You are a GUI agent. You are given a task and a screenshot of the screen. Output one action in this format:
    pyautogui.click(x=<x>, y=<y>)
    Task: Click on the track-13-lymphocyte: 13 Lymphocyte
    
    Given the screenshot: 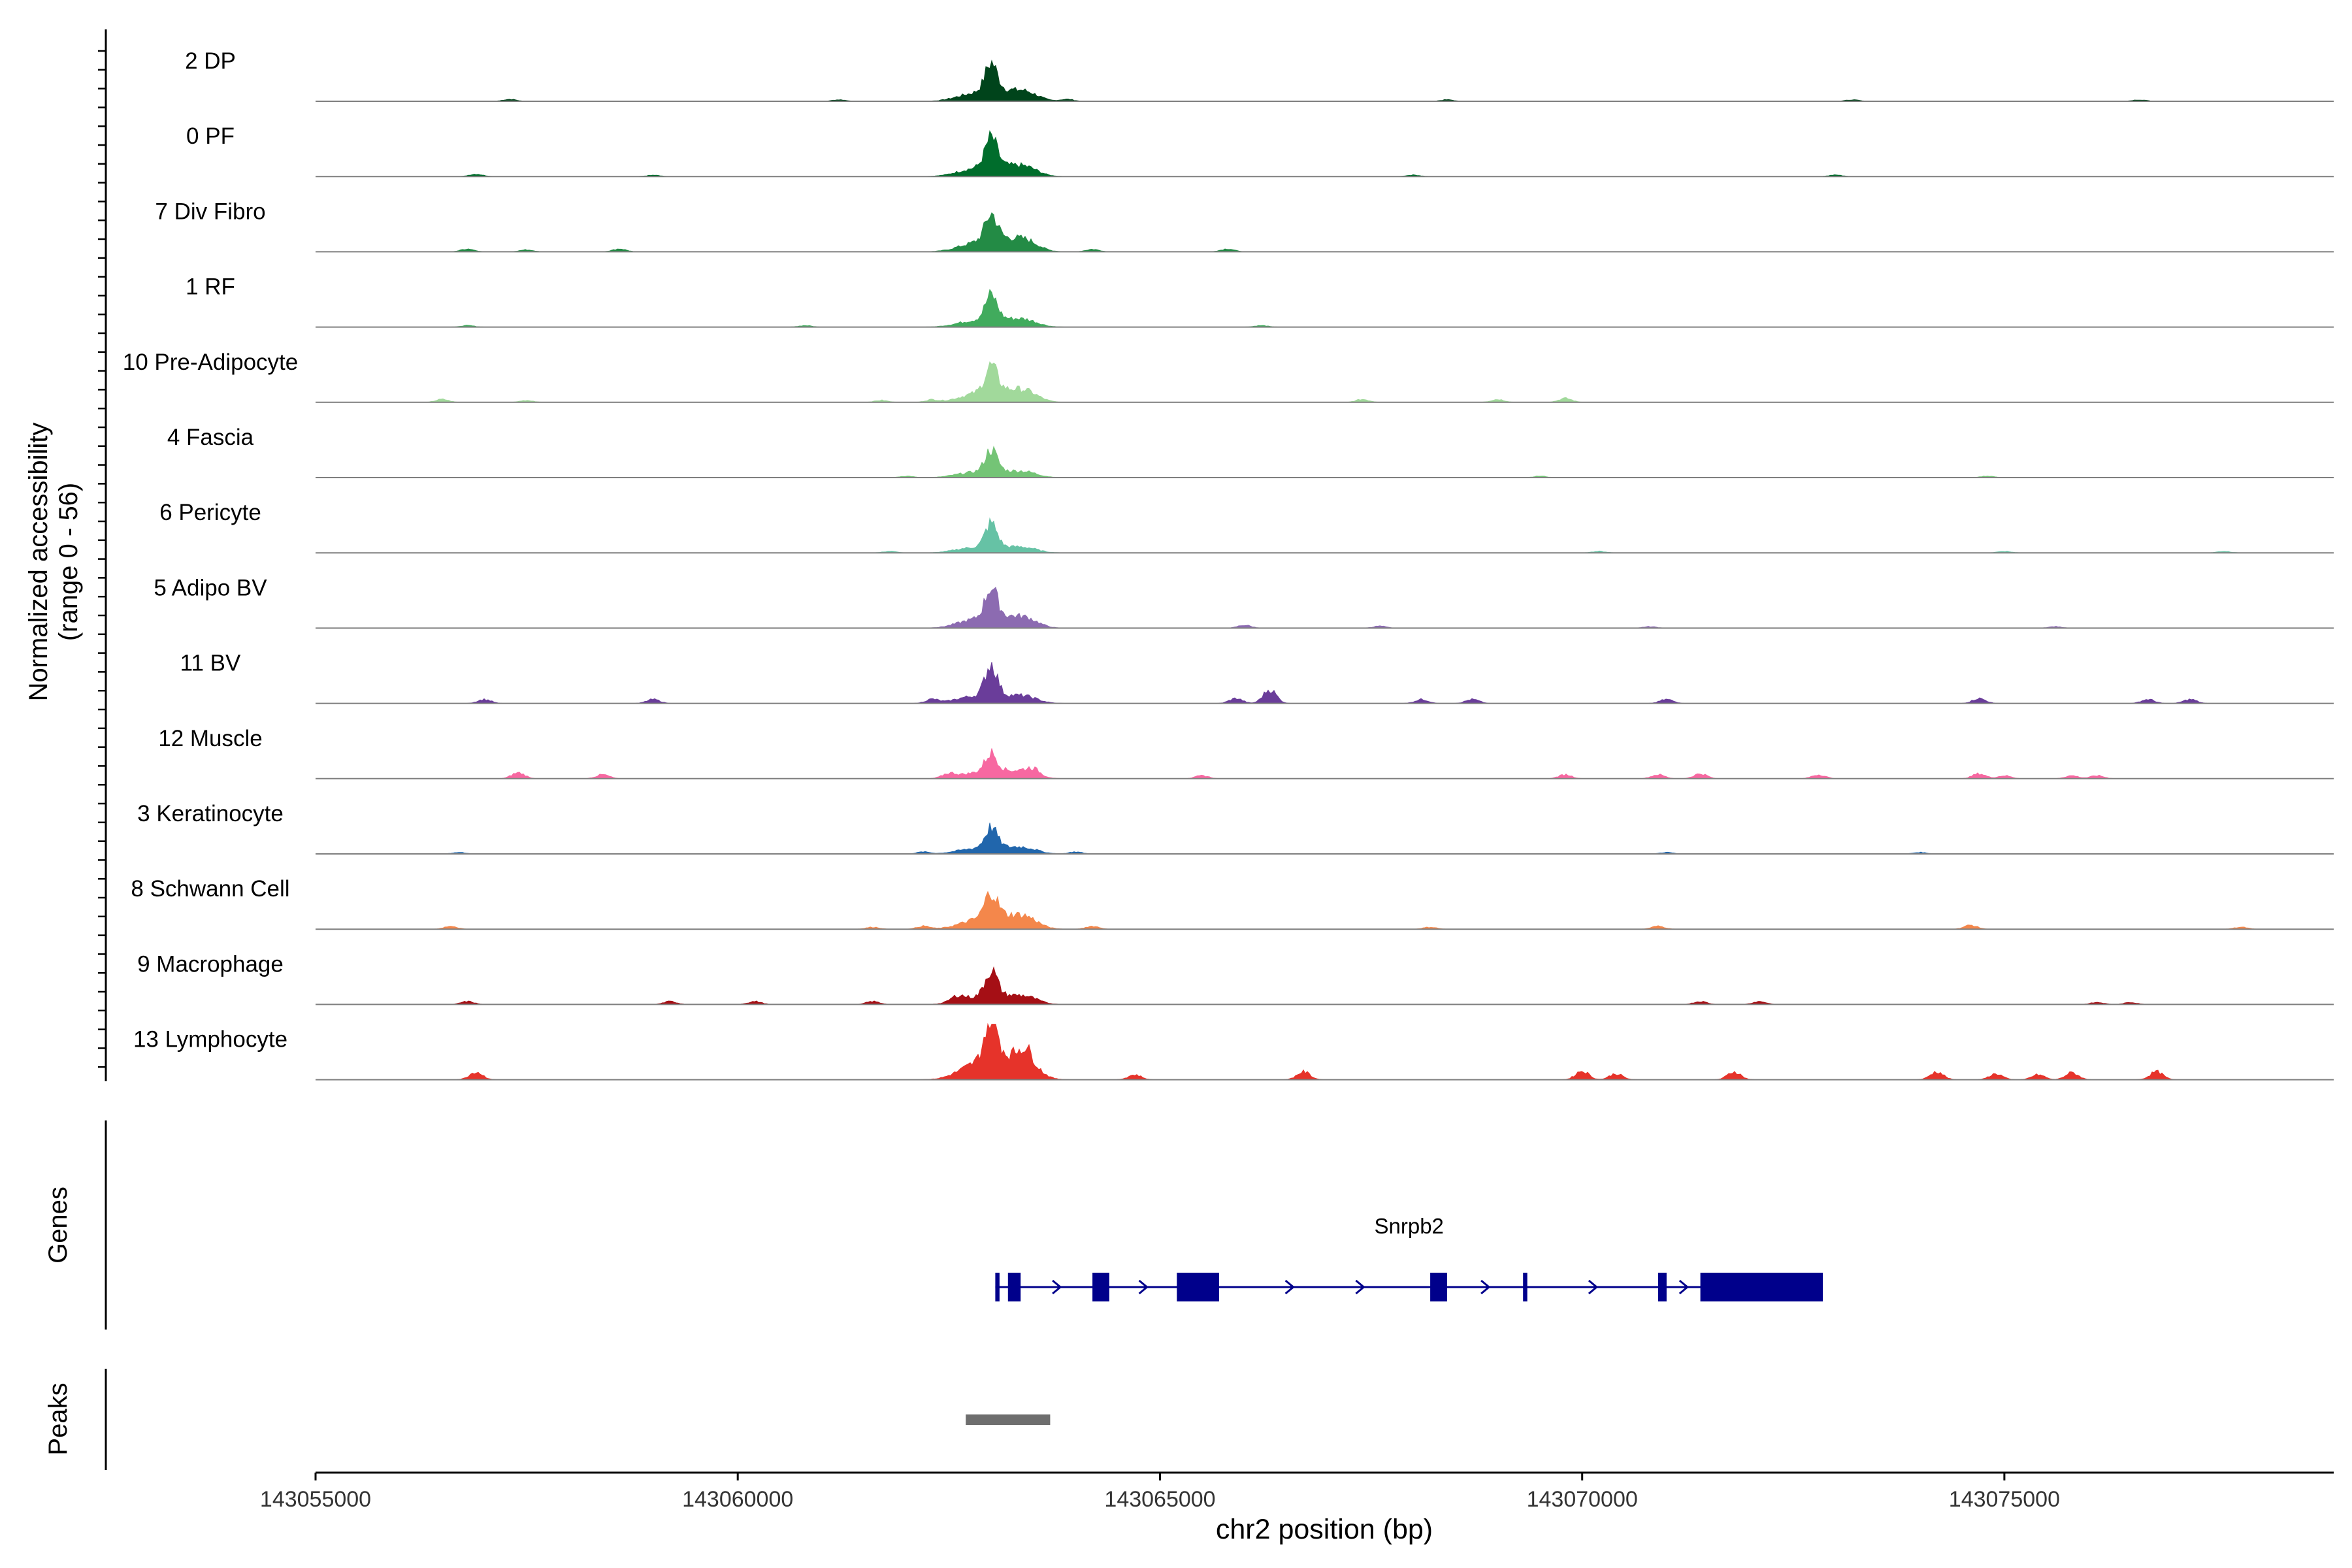 What is the action you would take?
    pyautogui.click(x=1233, y=1051)
    